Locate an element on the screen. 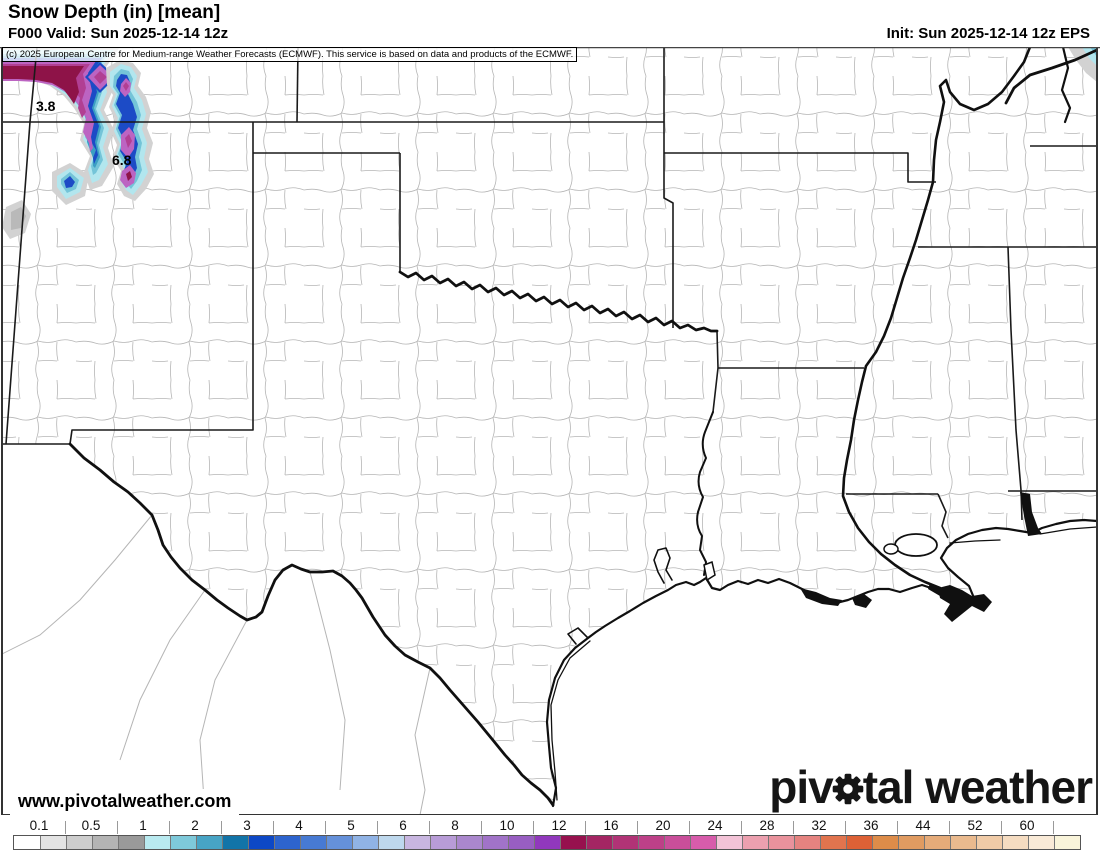 The image size is (1100, 850). colorbar-label: 32 is located at coordinates (819, 825).